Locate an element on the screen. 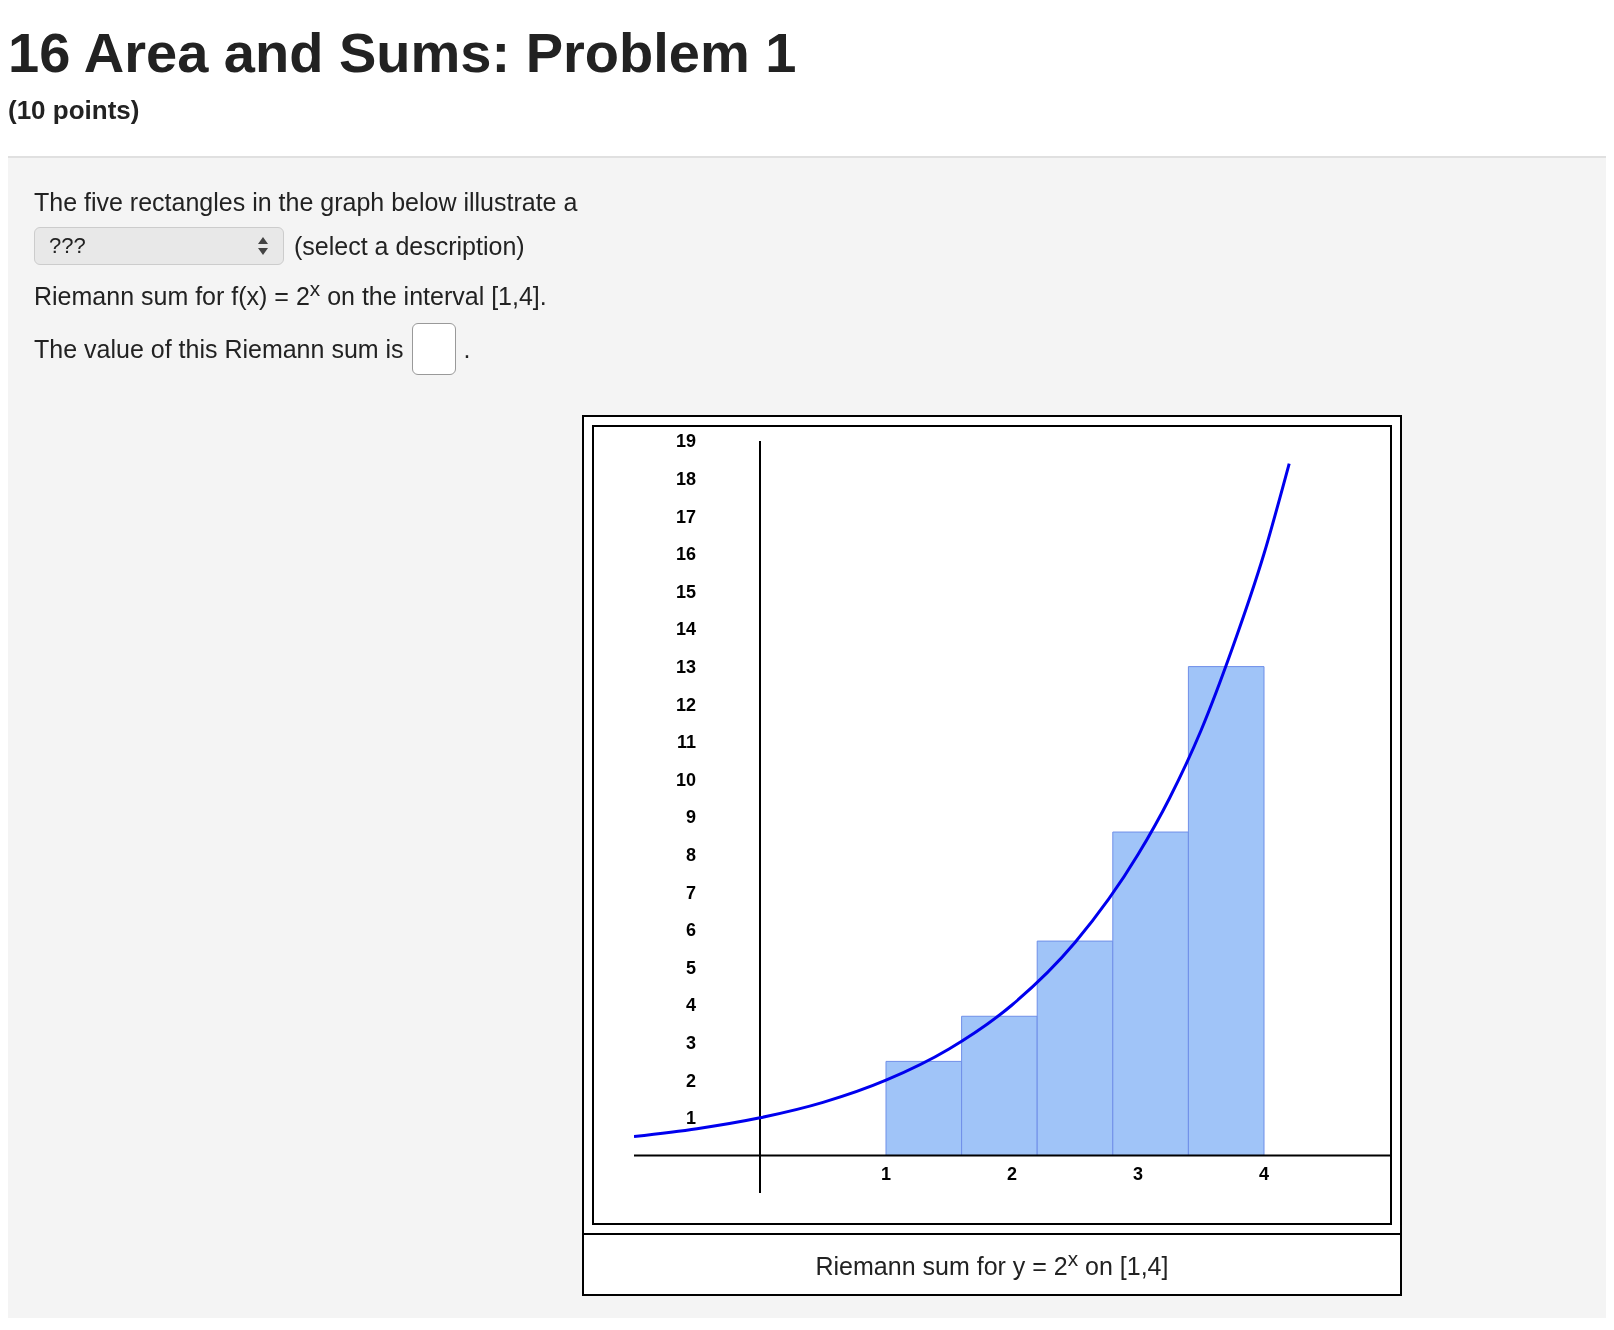 This screenshot has width=1614, height=1330. x-tick-label: 2 is located at coordinates (1012, 1174).